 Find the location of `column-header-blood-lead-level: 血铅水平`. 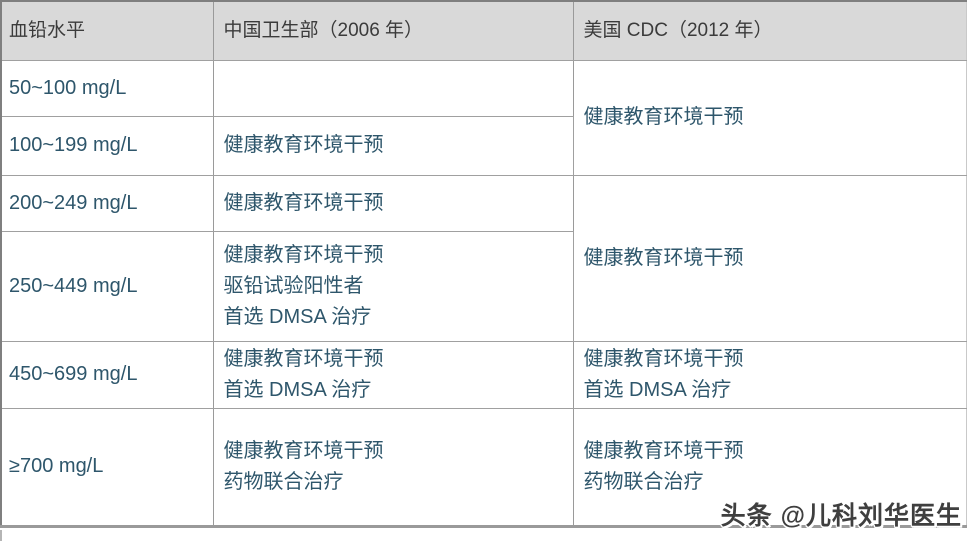

column-header-blood-lead-level: 血铅水平 is located at coordinates (107, 30).